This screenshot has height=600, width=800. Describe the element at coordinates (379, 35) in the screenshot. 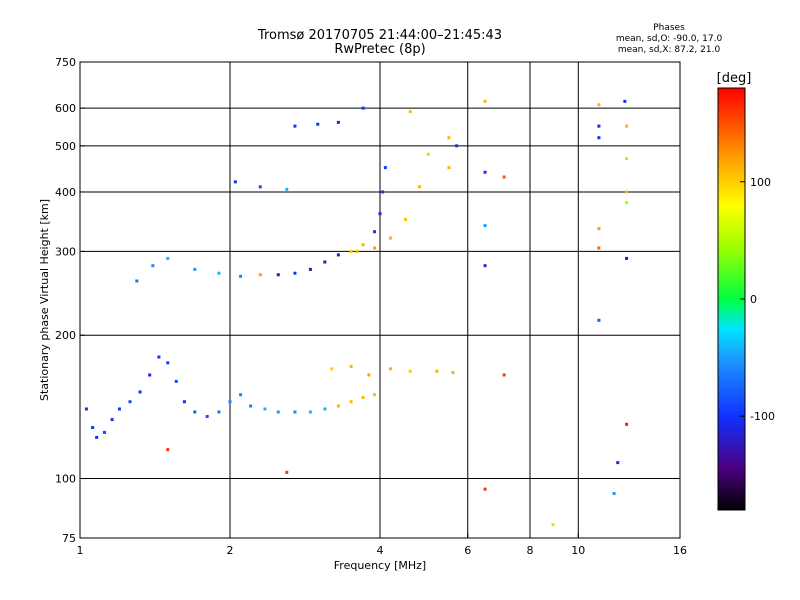

I see `chart-title: Tromsø 20170705 21:44:00–21:45:43` at that location.